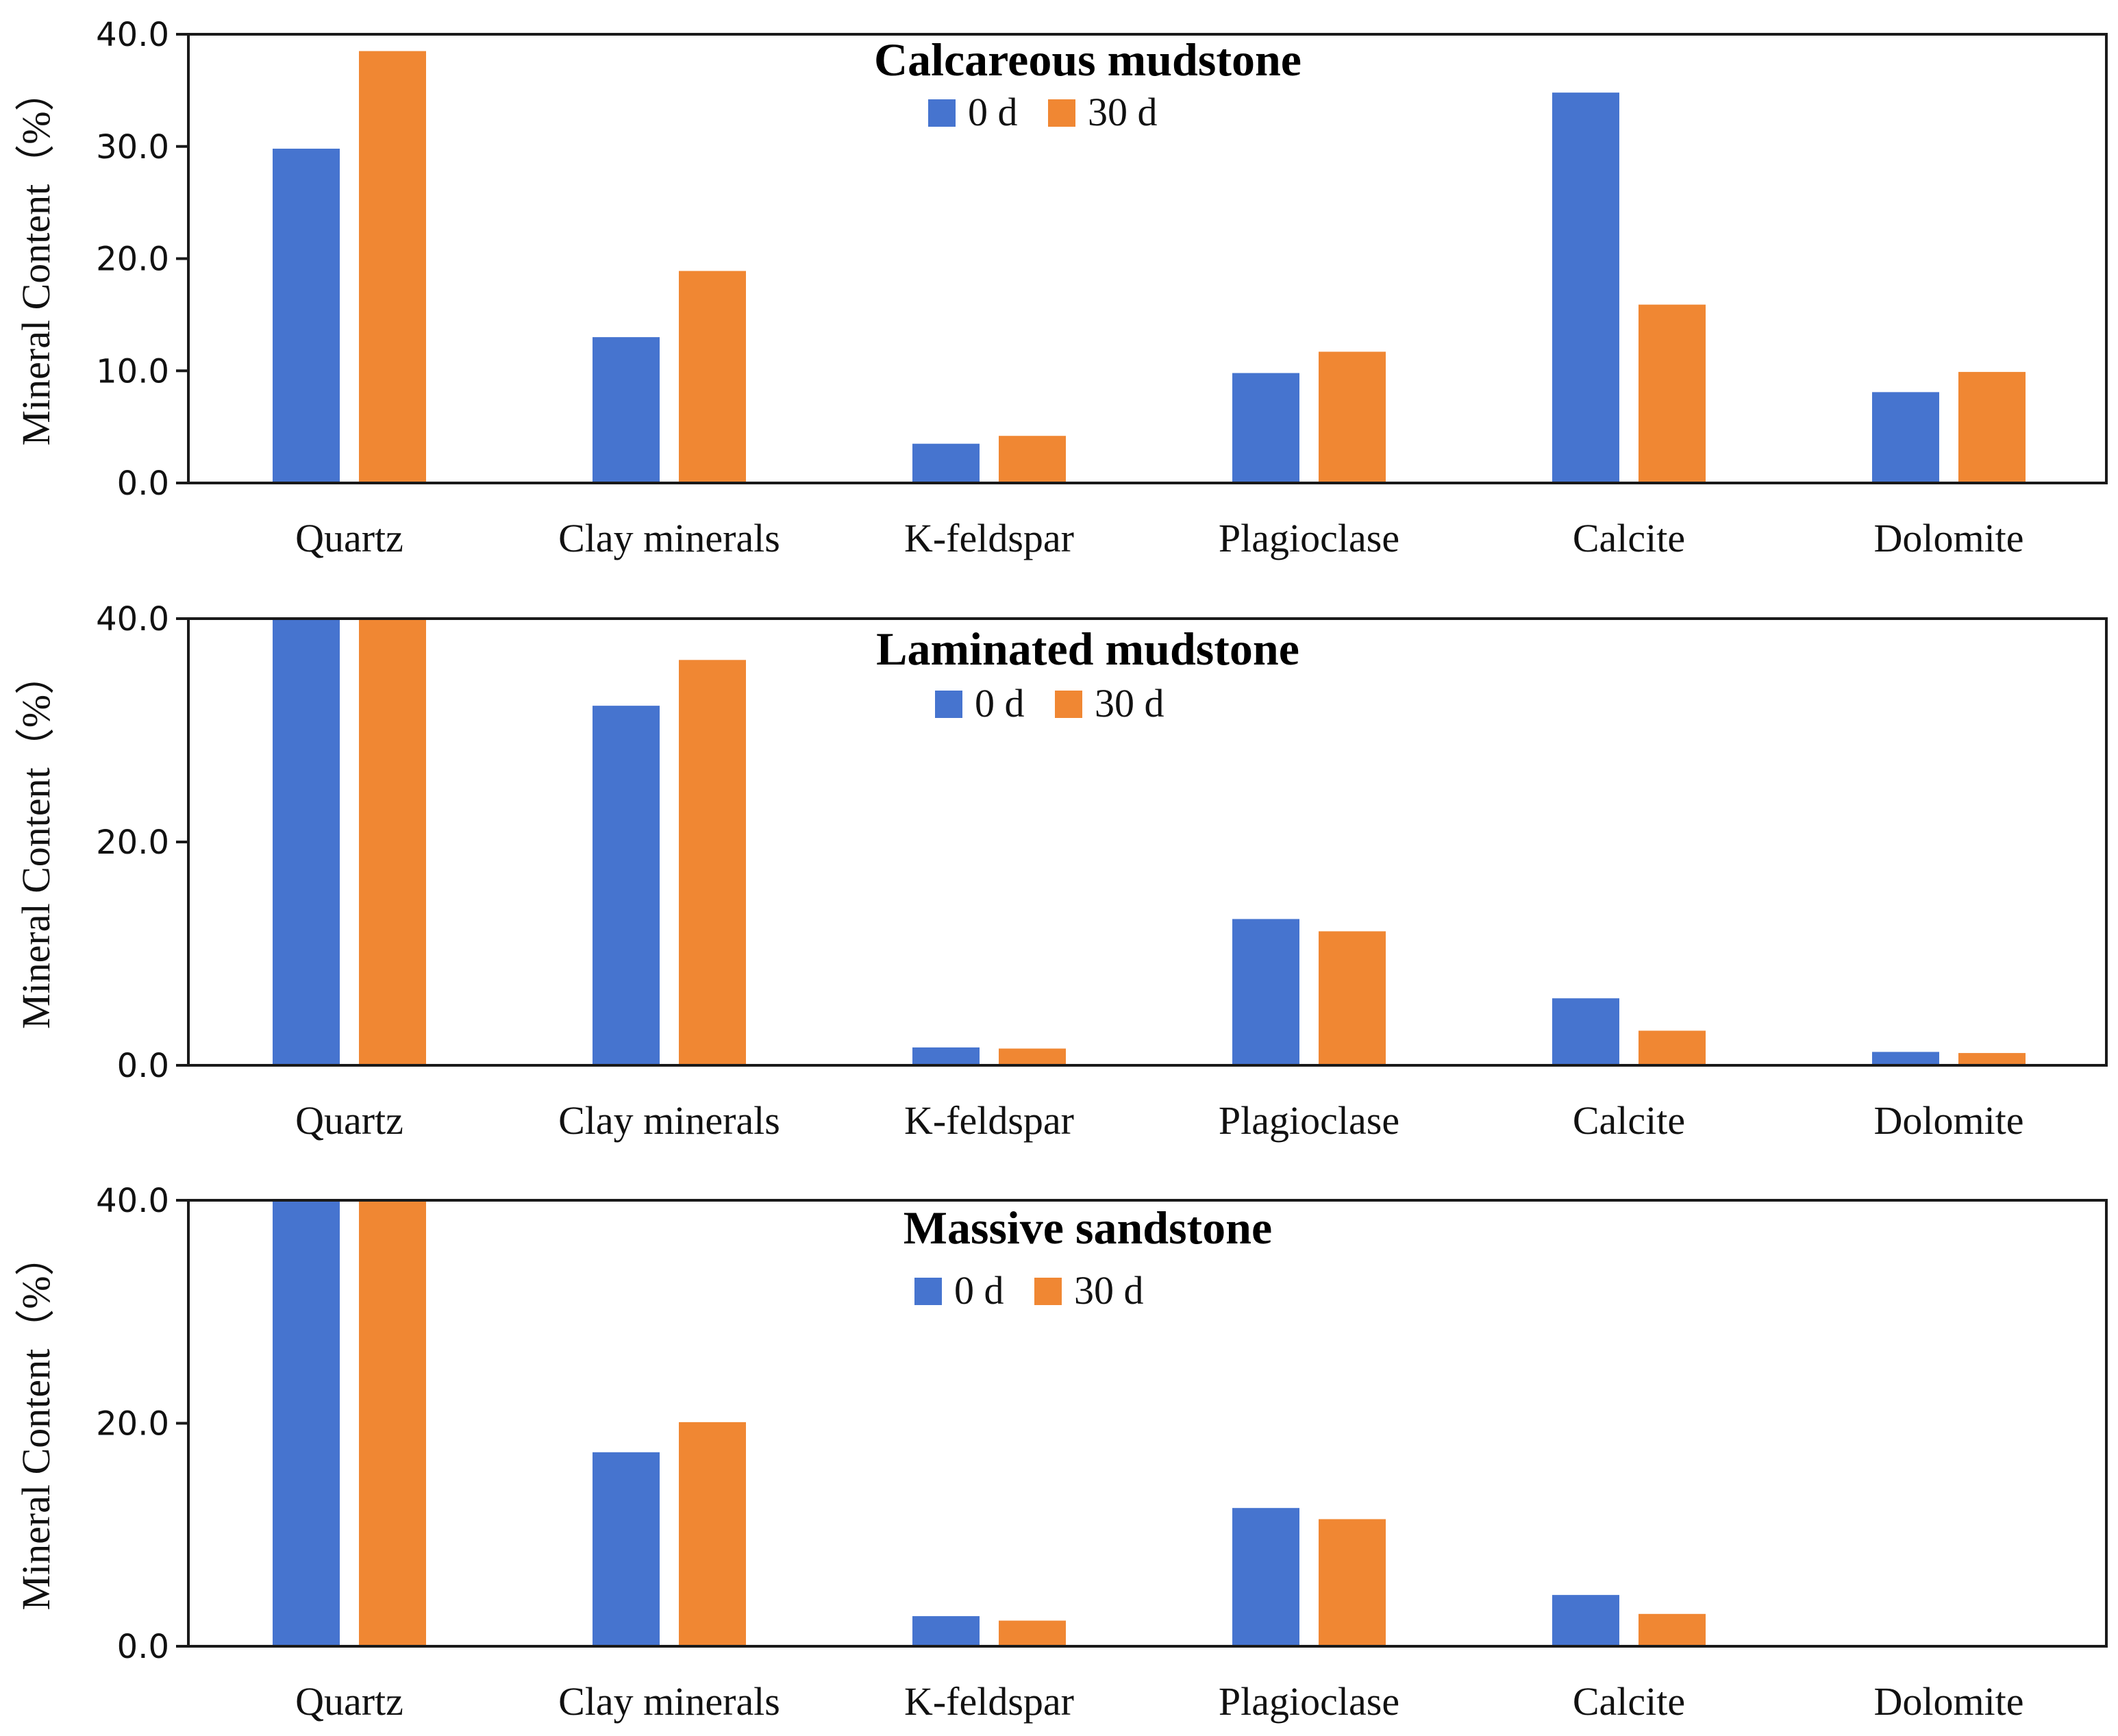 The width and height of the screenshot is (2118, 1736). I want to click on chart-title: Massive sandstone, so click(1088, 1228).